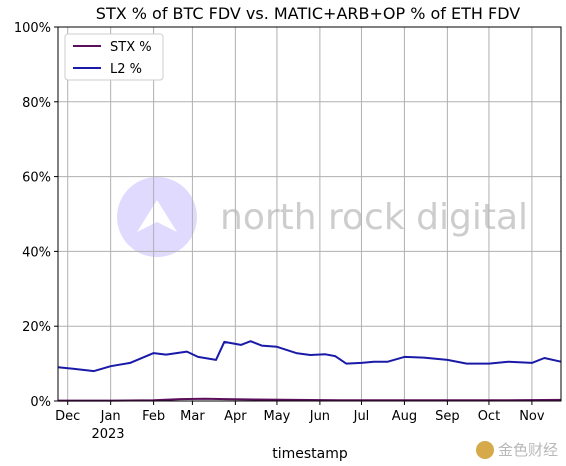  What do you see at coordinates (67, 416) in the screenshot?
I see `x-tick-label: Dec` at bounding box center [67, 416].